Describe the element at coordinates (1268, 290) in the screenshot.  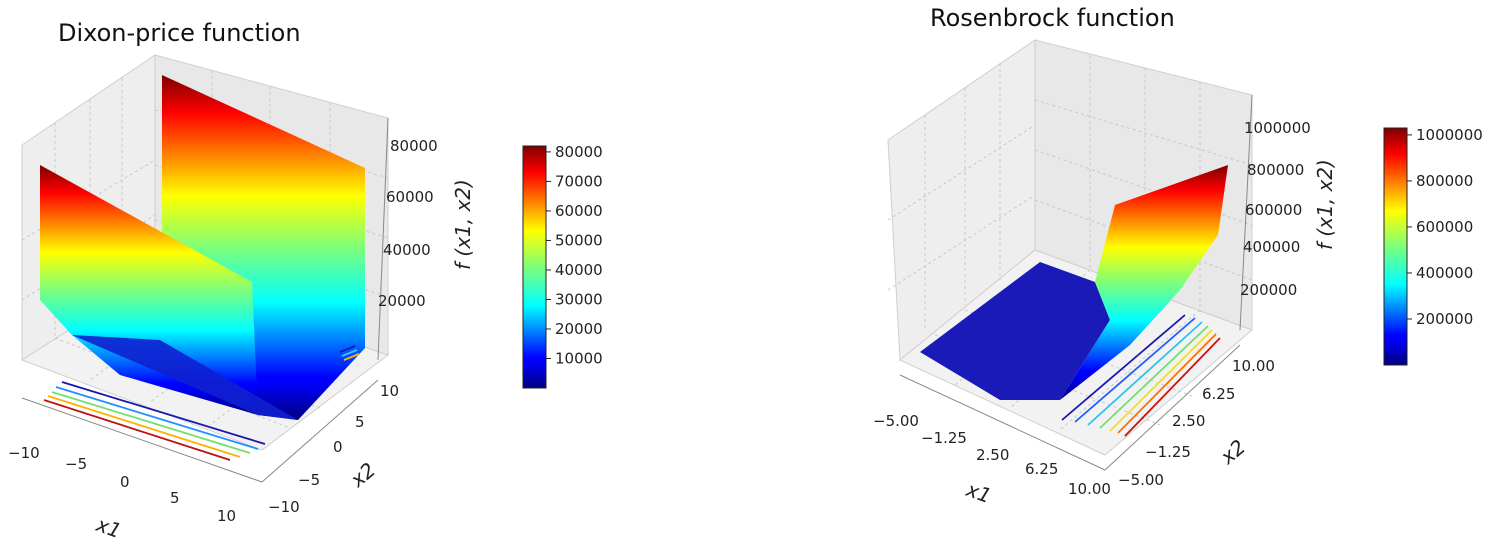
I see `rosen-z-tick: 200000` at that location.